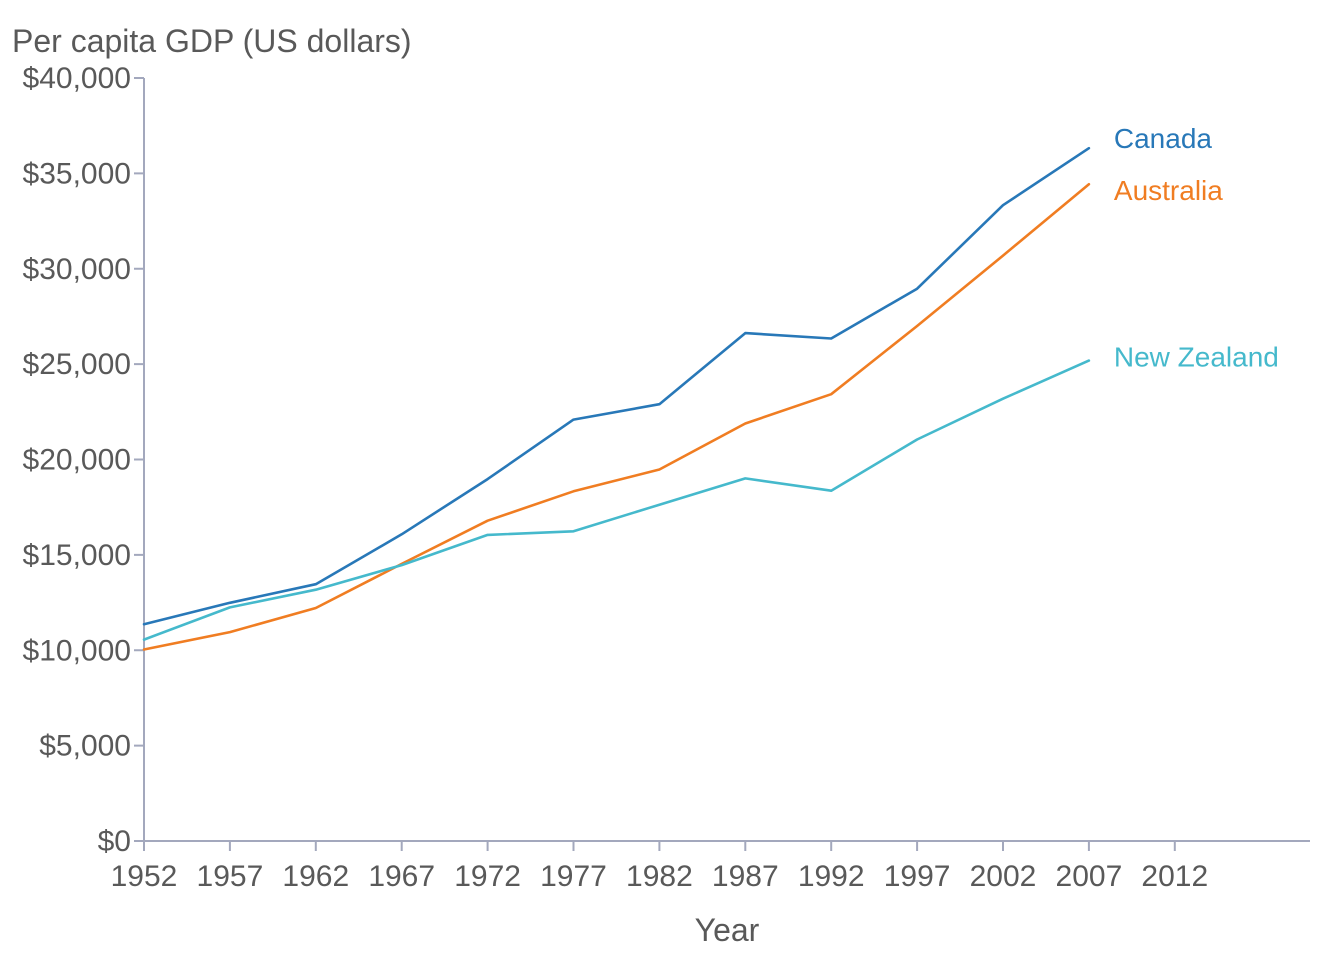 Image resolution: width=1344 pixels, height=960 pixels. Describe the element at coordinates (144, 876) in the screenshot. I see `x-tick-label: 1952` at that location.